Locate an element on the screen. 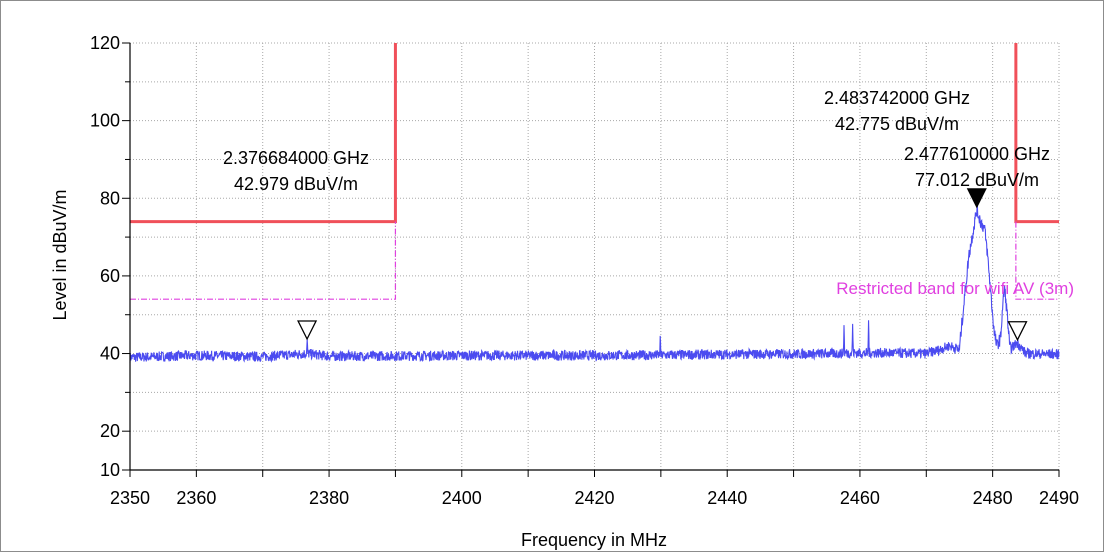  x-axis-title: Frequency in MHz is located at coordinates (594, 540).